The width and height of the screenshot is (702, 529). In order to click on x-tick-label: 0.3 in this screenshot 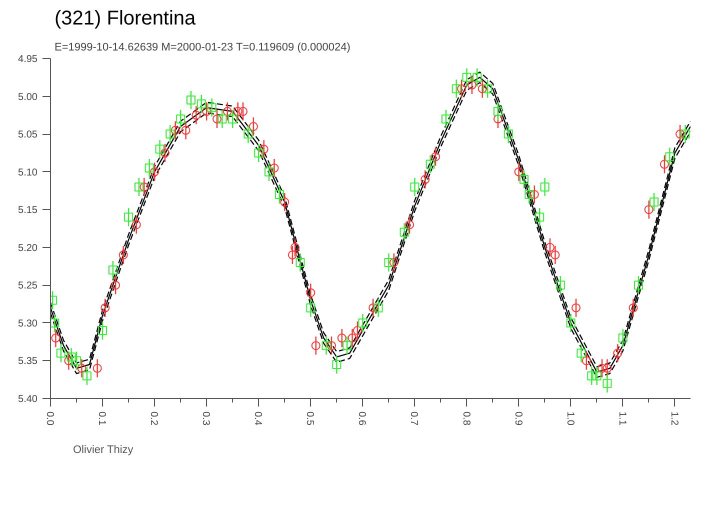, I will do `click(206, 419)`.